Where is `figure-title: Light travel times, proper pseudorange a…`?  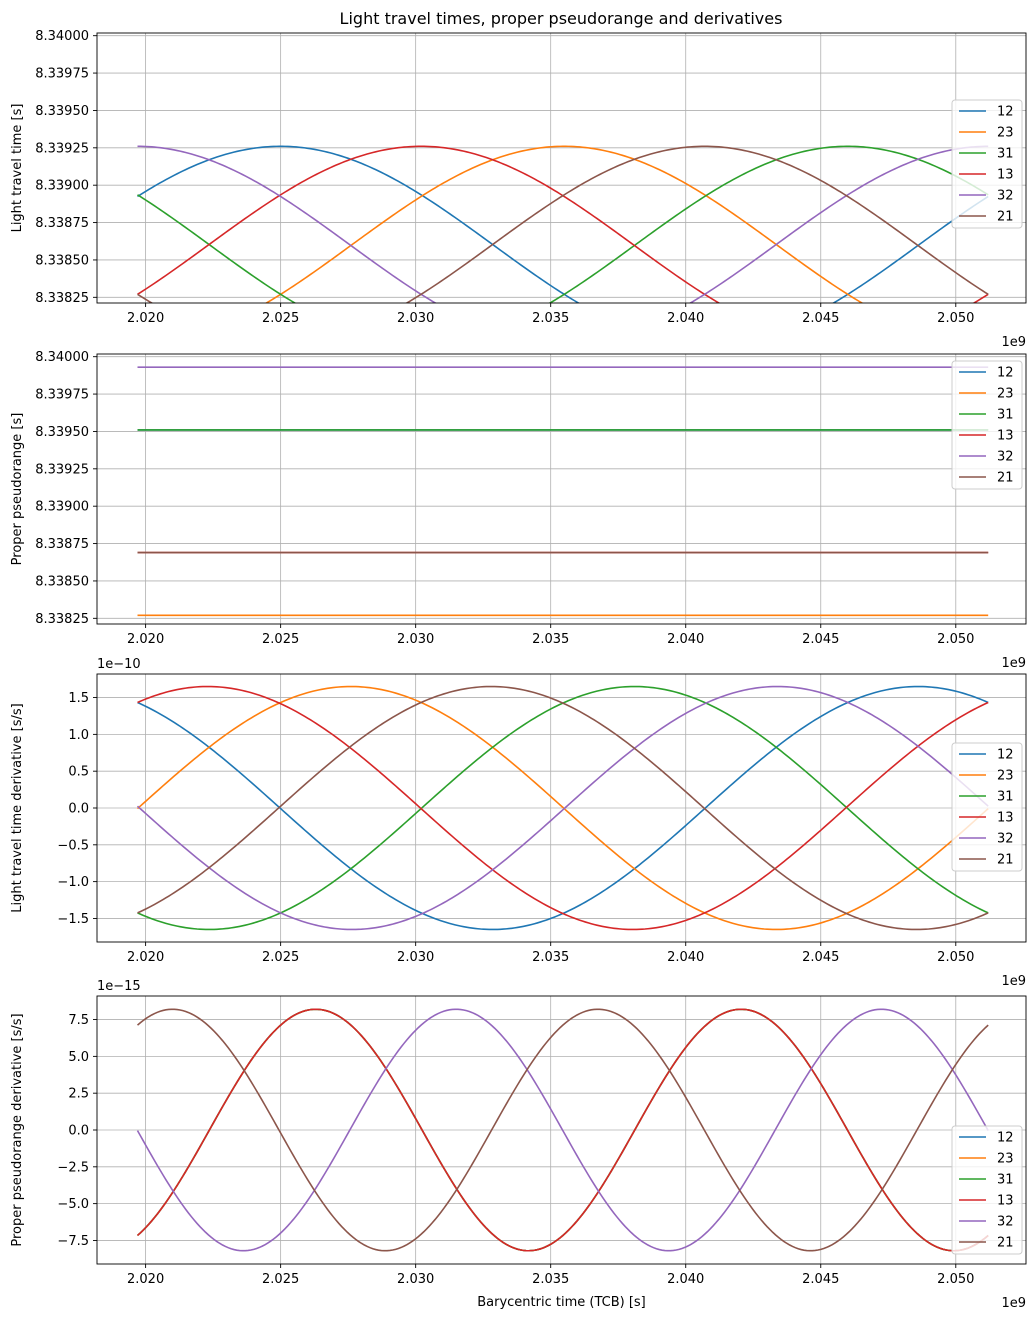 figure-title: Light travel times, proper pseudorange a… is located at coordinates (561, 18).